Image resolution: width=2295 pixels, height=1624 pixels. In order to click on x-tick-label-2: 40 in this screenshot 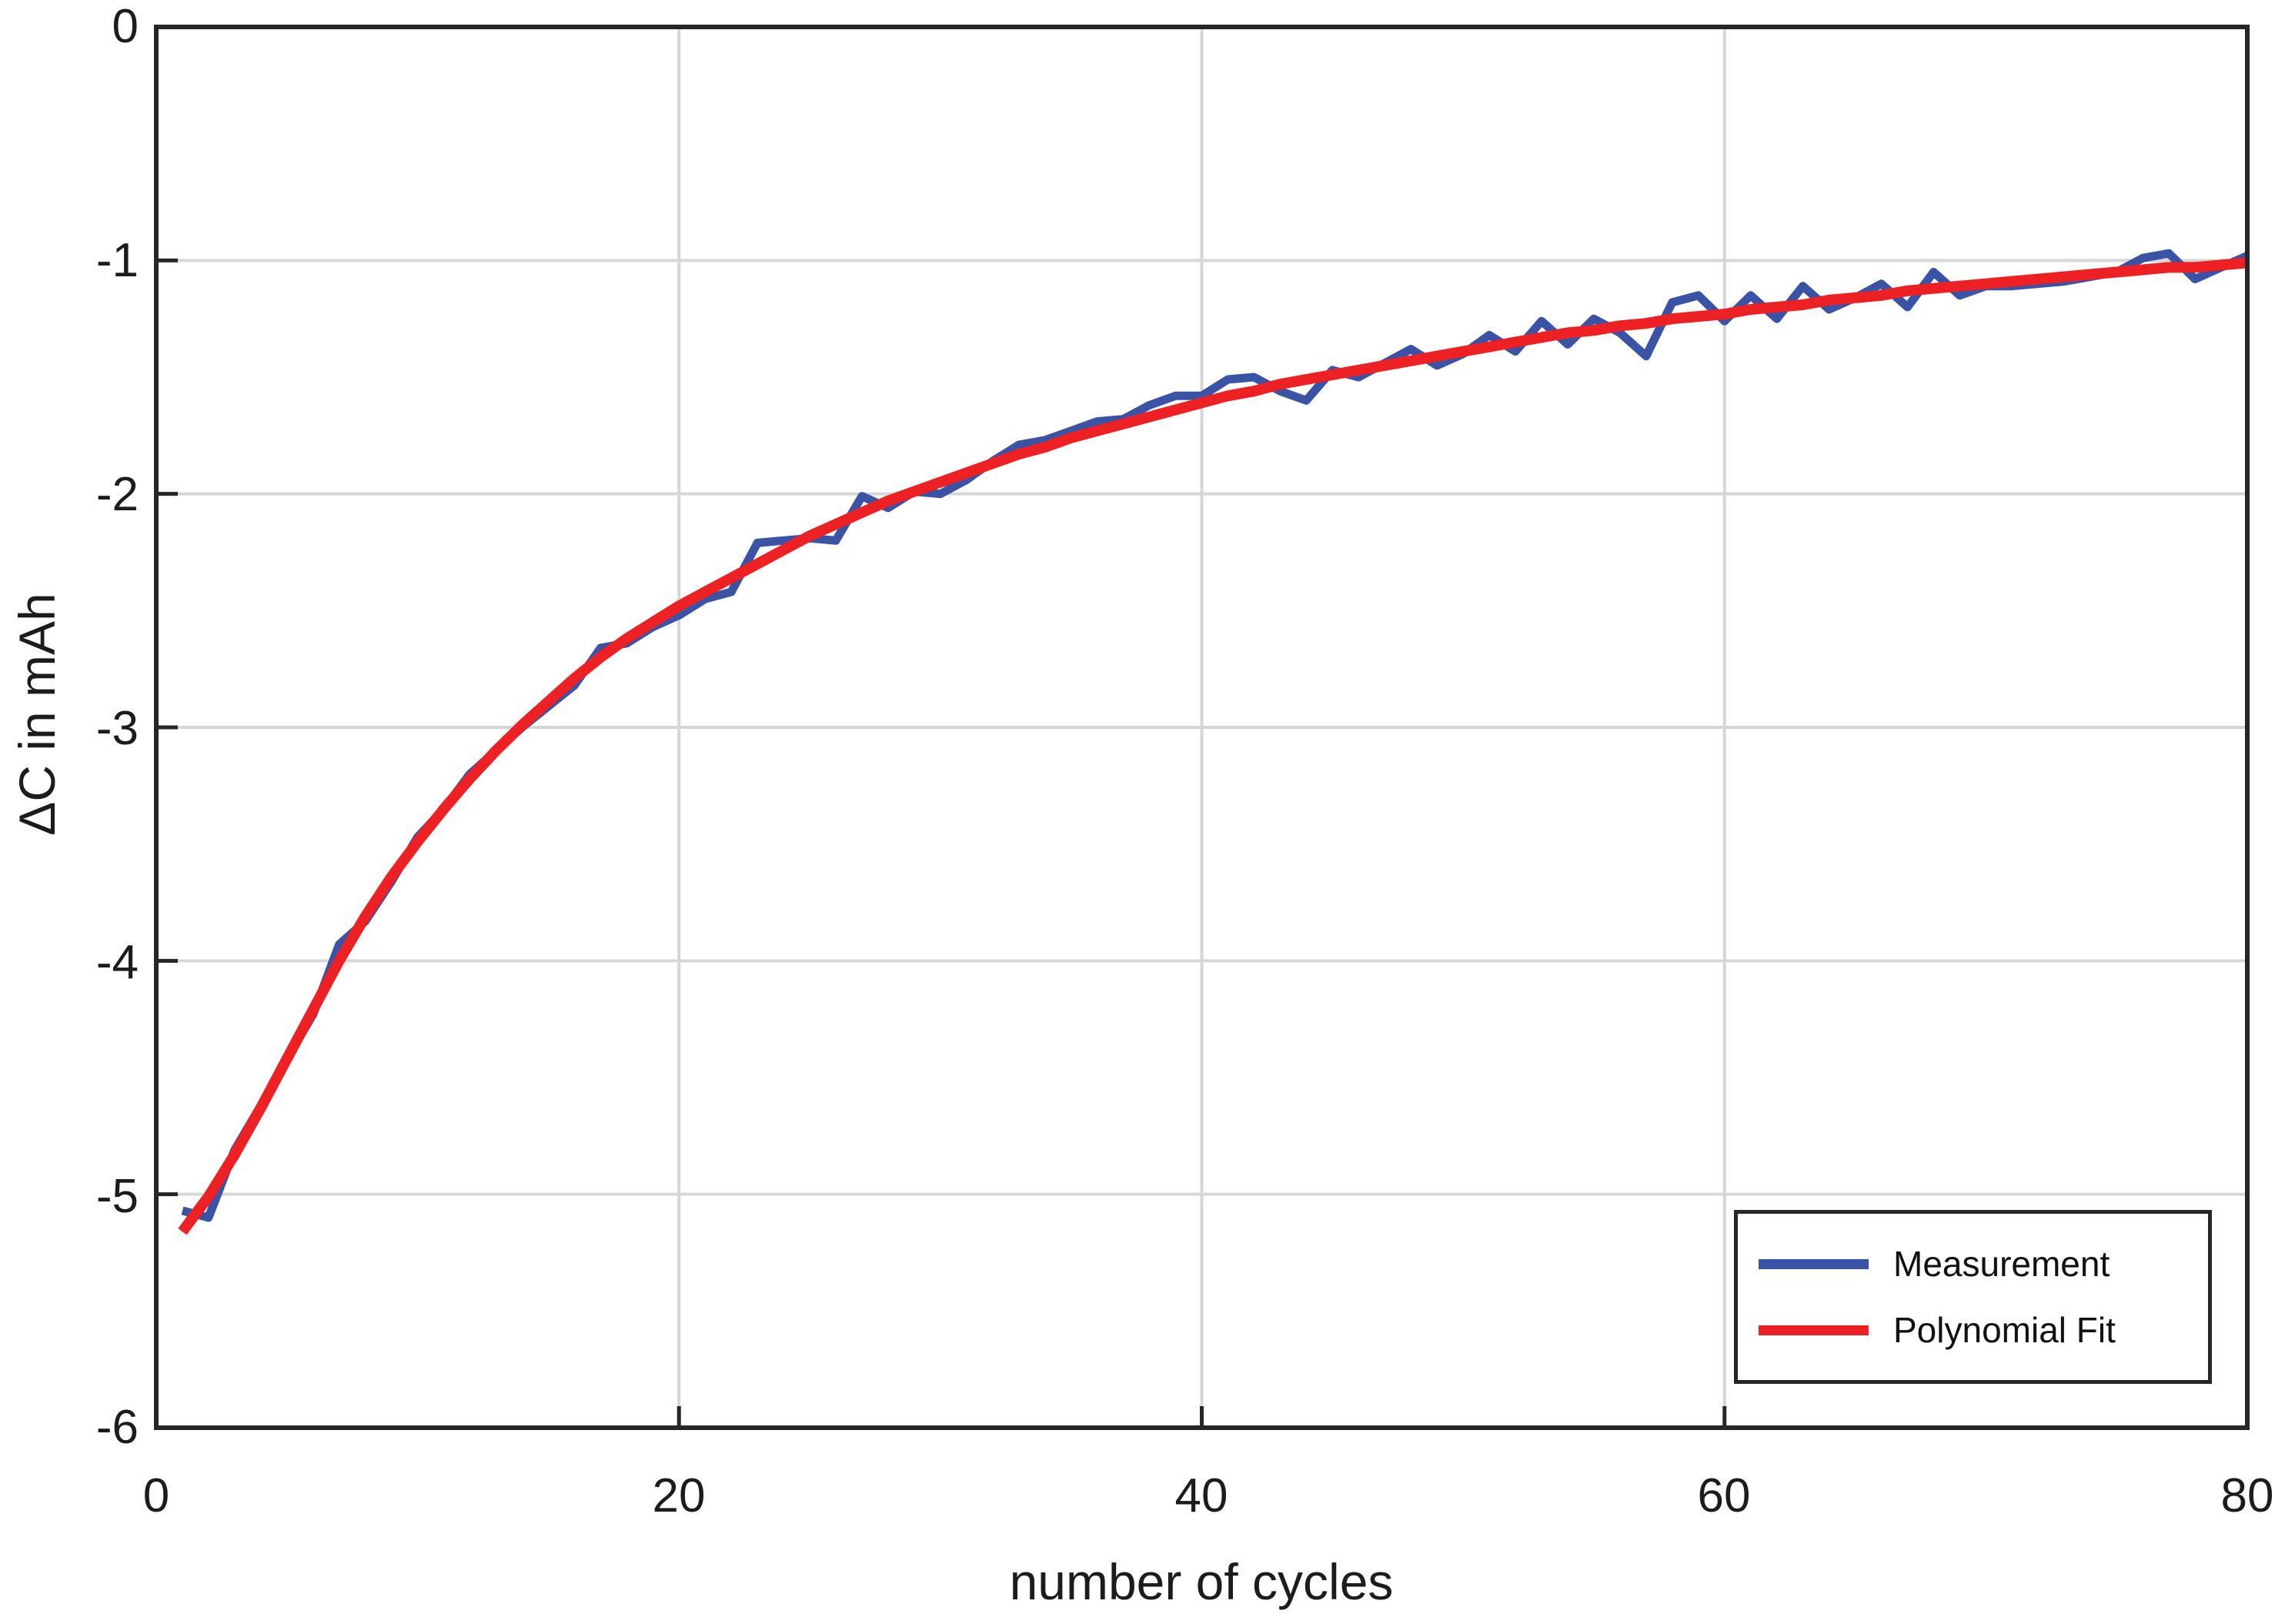, I will do `click(1201, 1495)`.